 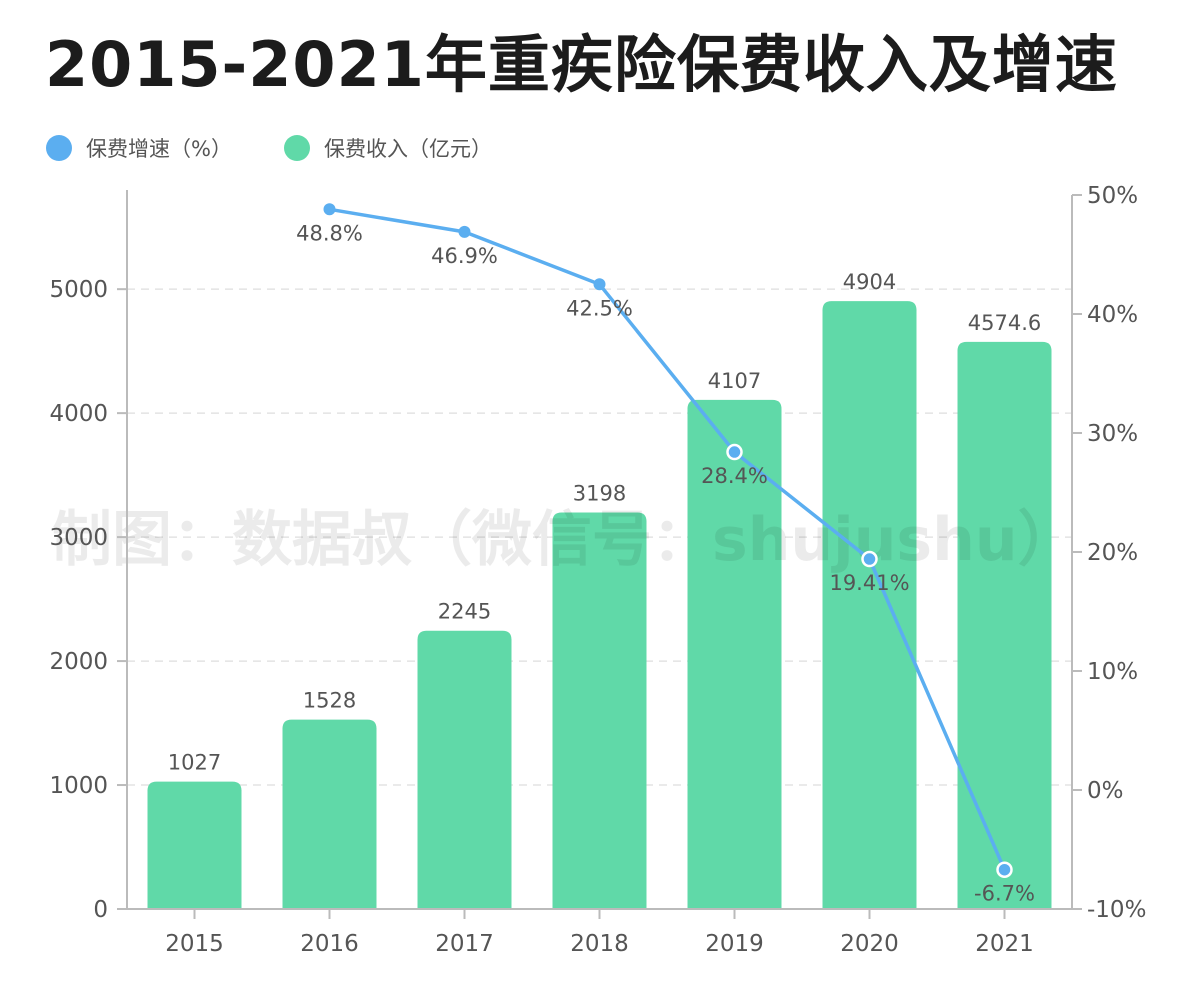 What do you see at coordinates (329, 944) in the screenshot?
I see `x-tick-label: 2016` at bounding box center [329, 944].